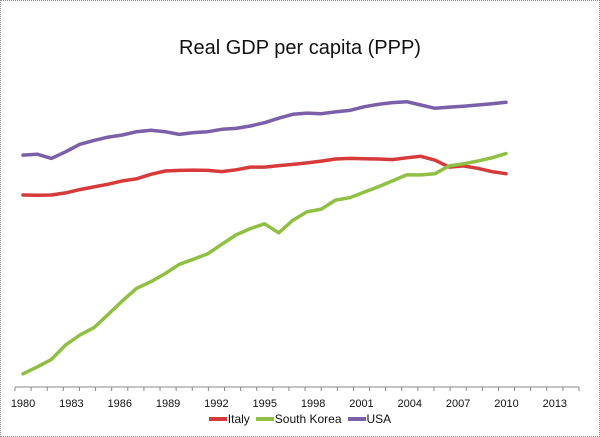  Describe the element at coordinates (458, 404) in the screenshot. I see `x-tick-label: 2007` at that location.